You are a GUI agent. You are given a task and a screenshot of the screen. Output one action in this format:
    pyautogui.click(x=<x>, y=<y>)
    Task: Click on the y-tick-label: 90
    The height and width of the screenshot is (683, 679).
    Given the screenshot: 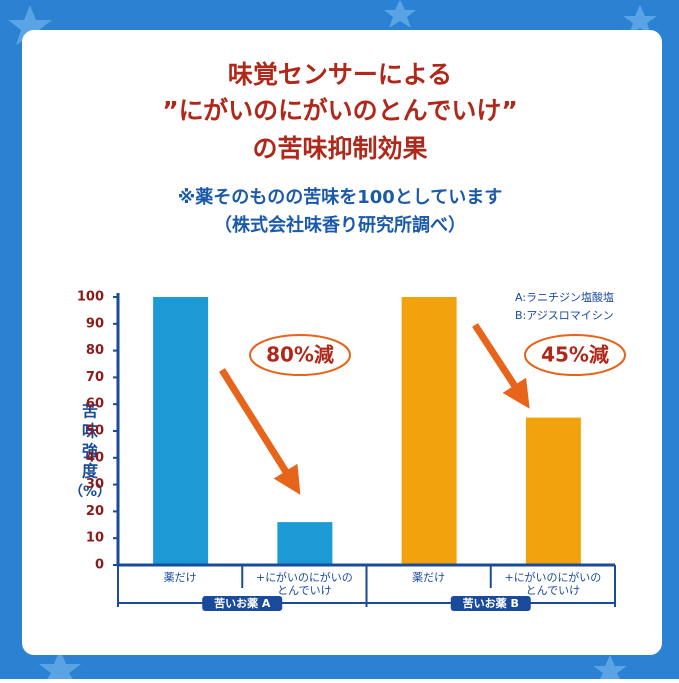 What is the action you would take?
    pyautogui.click(x=95, y=323)
    